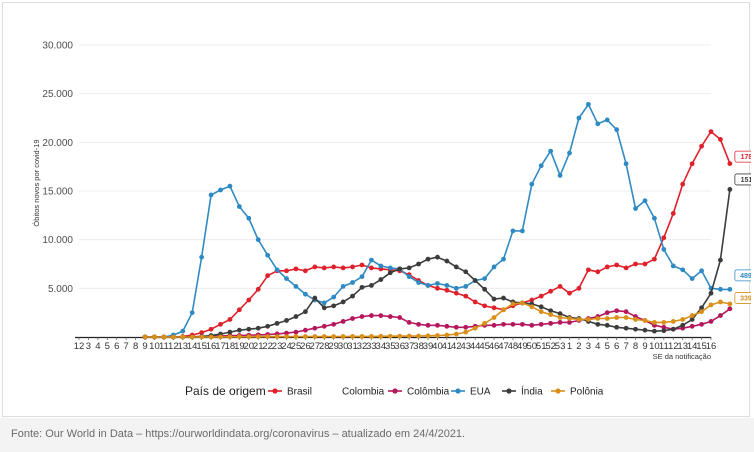  I want to click on x-tick-label: 9, so click(644, 346).